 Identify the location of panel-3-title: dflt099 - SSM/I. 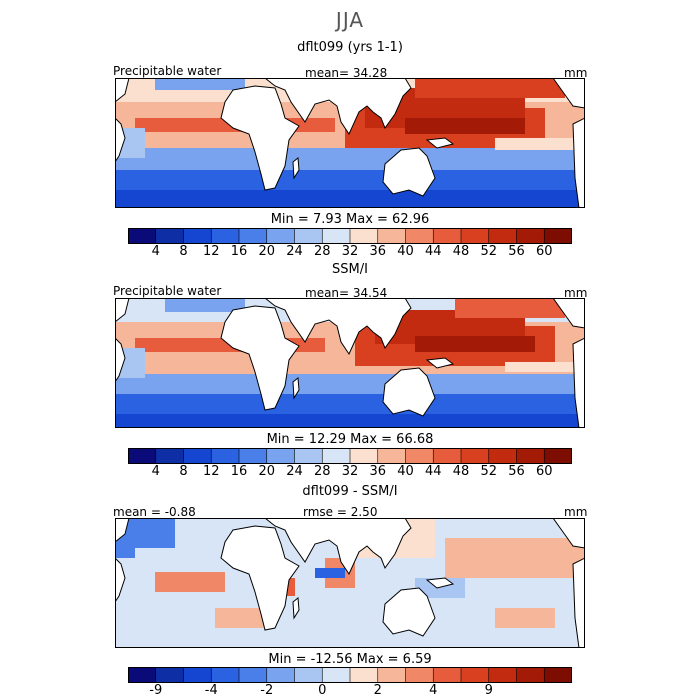
(350, 491).